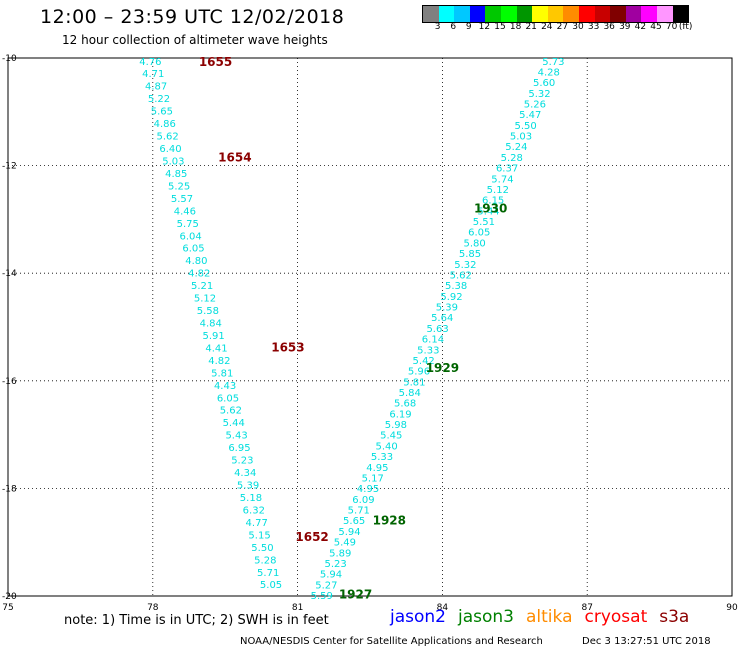 The image size is (740, 650). Describe the element at coordinates (531, 27) in the screenshot. I see `color-scale-label: 21` at that location.